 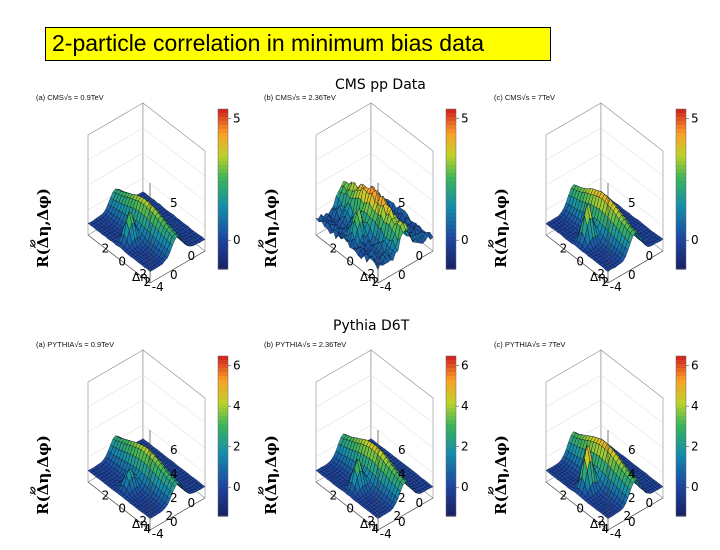 I want to click on colorbar-frame, so click(x=451, y=436).